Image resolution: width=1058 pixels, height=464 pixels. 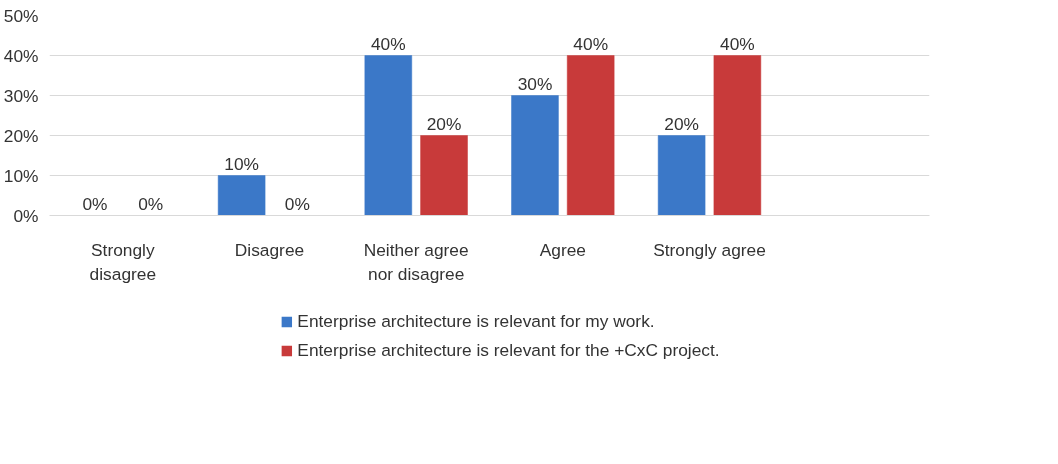 What do you see at coordinates (535, 83) in the screenshot?
I see `data-label: 30%` at bounding box center [535, 83].